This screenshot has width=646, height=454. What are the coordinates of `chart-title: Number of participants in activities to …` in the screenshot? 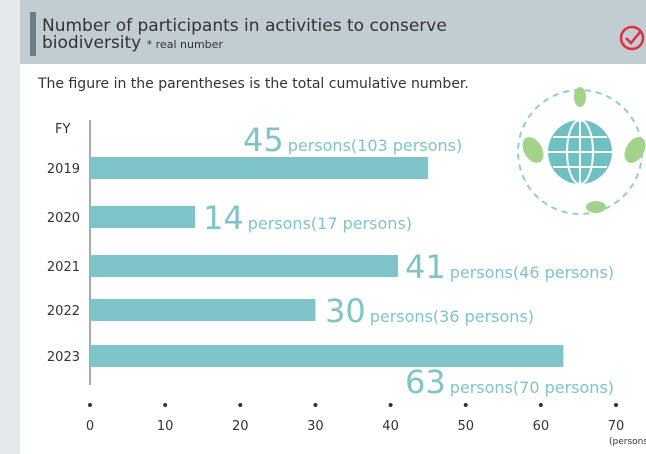 It's located at (244, 34).